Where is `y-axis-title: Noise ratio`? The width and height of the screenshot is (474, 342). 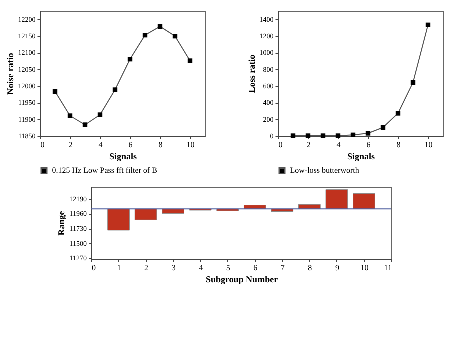
y-axis-title: Noise ratio is located at coordinates (10, 73).